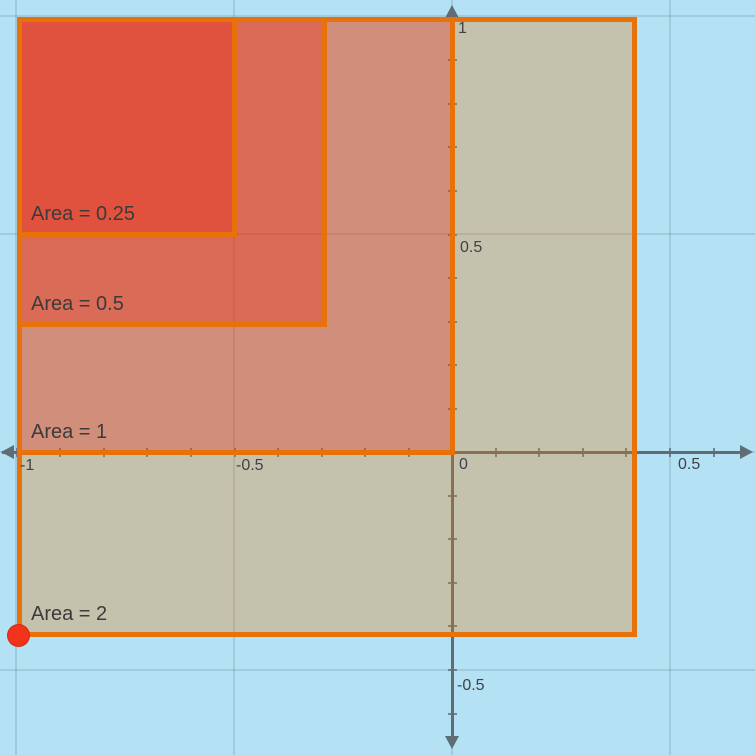  What do you see at coordinates (452, 11) in the screenshot?
I see `y-axis-arrow-up-icon` at bounding box center [452, 11].